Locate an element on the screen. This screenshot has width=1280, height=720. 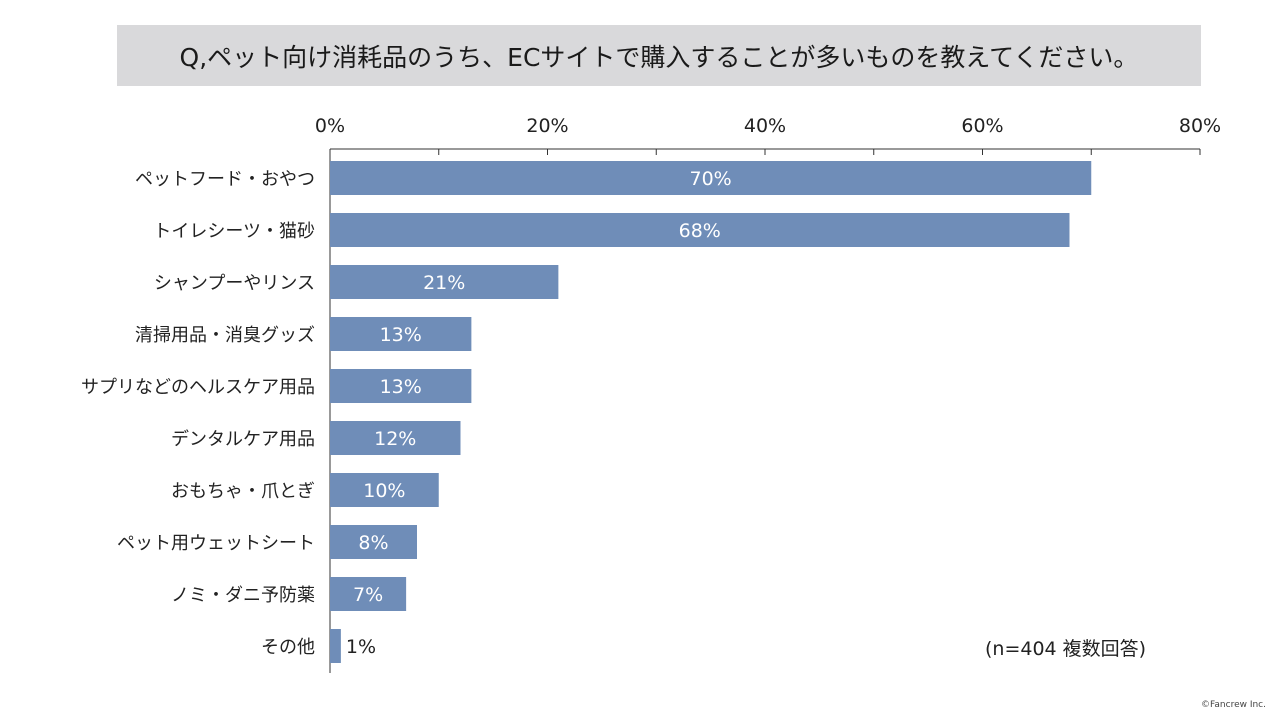
category-label: その他 is located at coordinates (288, 647).